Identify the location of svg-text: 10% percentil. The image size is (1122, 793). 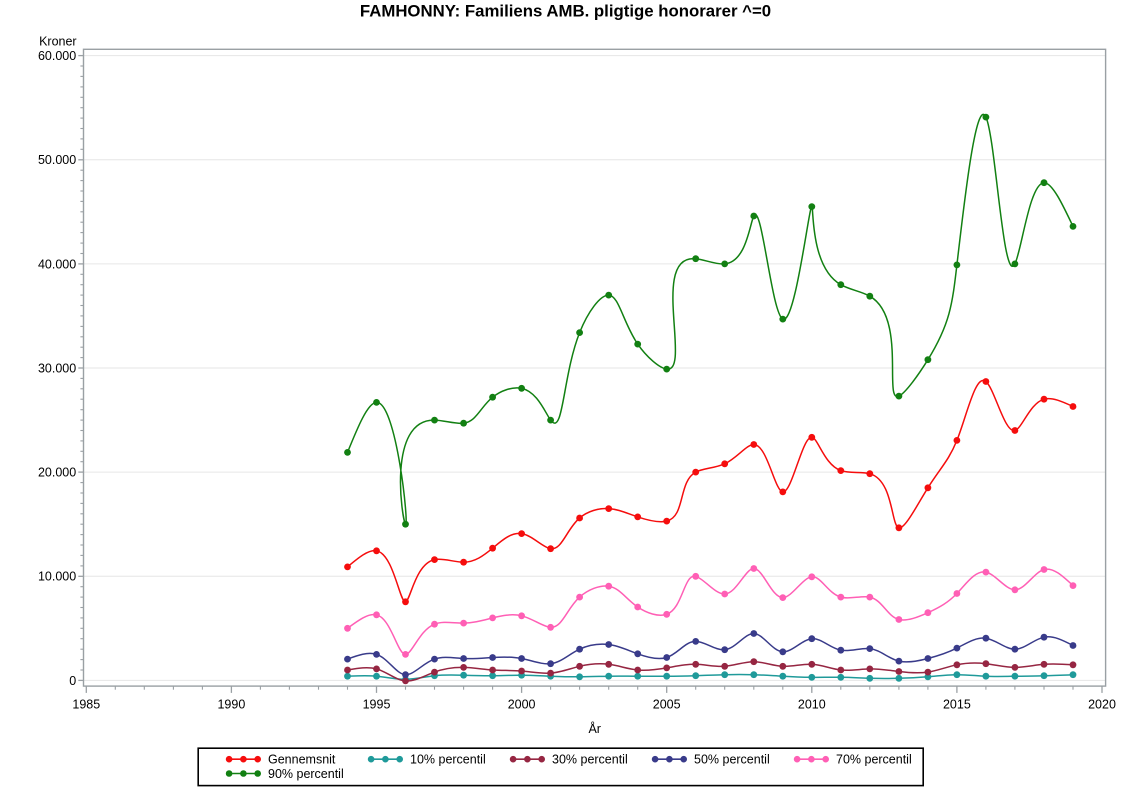
(448, 760).